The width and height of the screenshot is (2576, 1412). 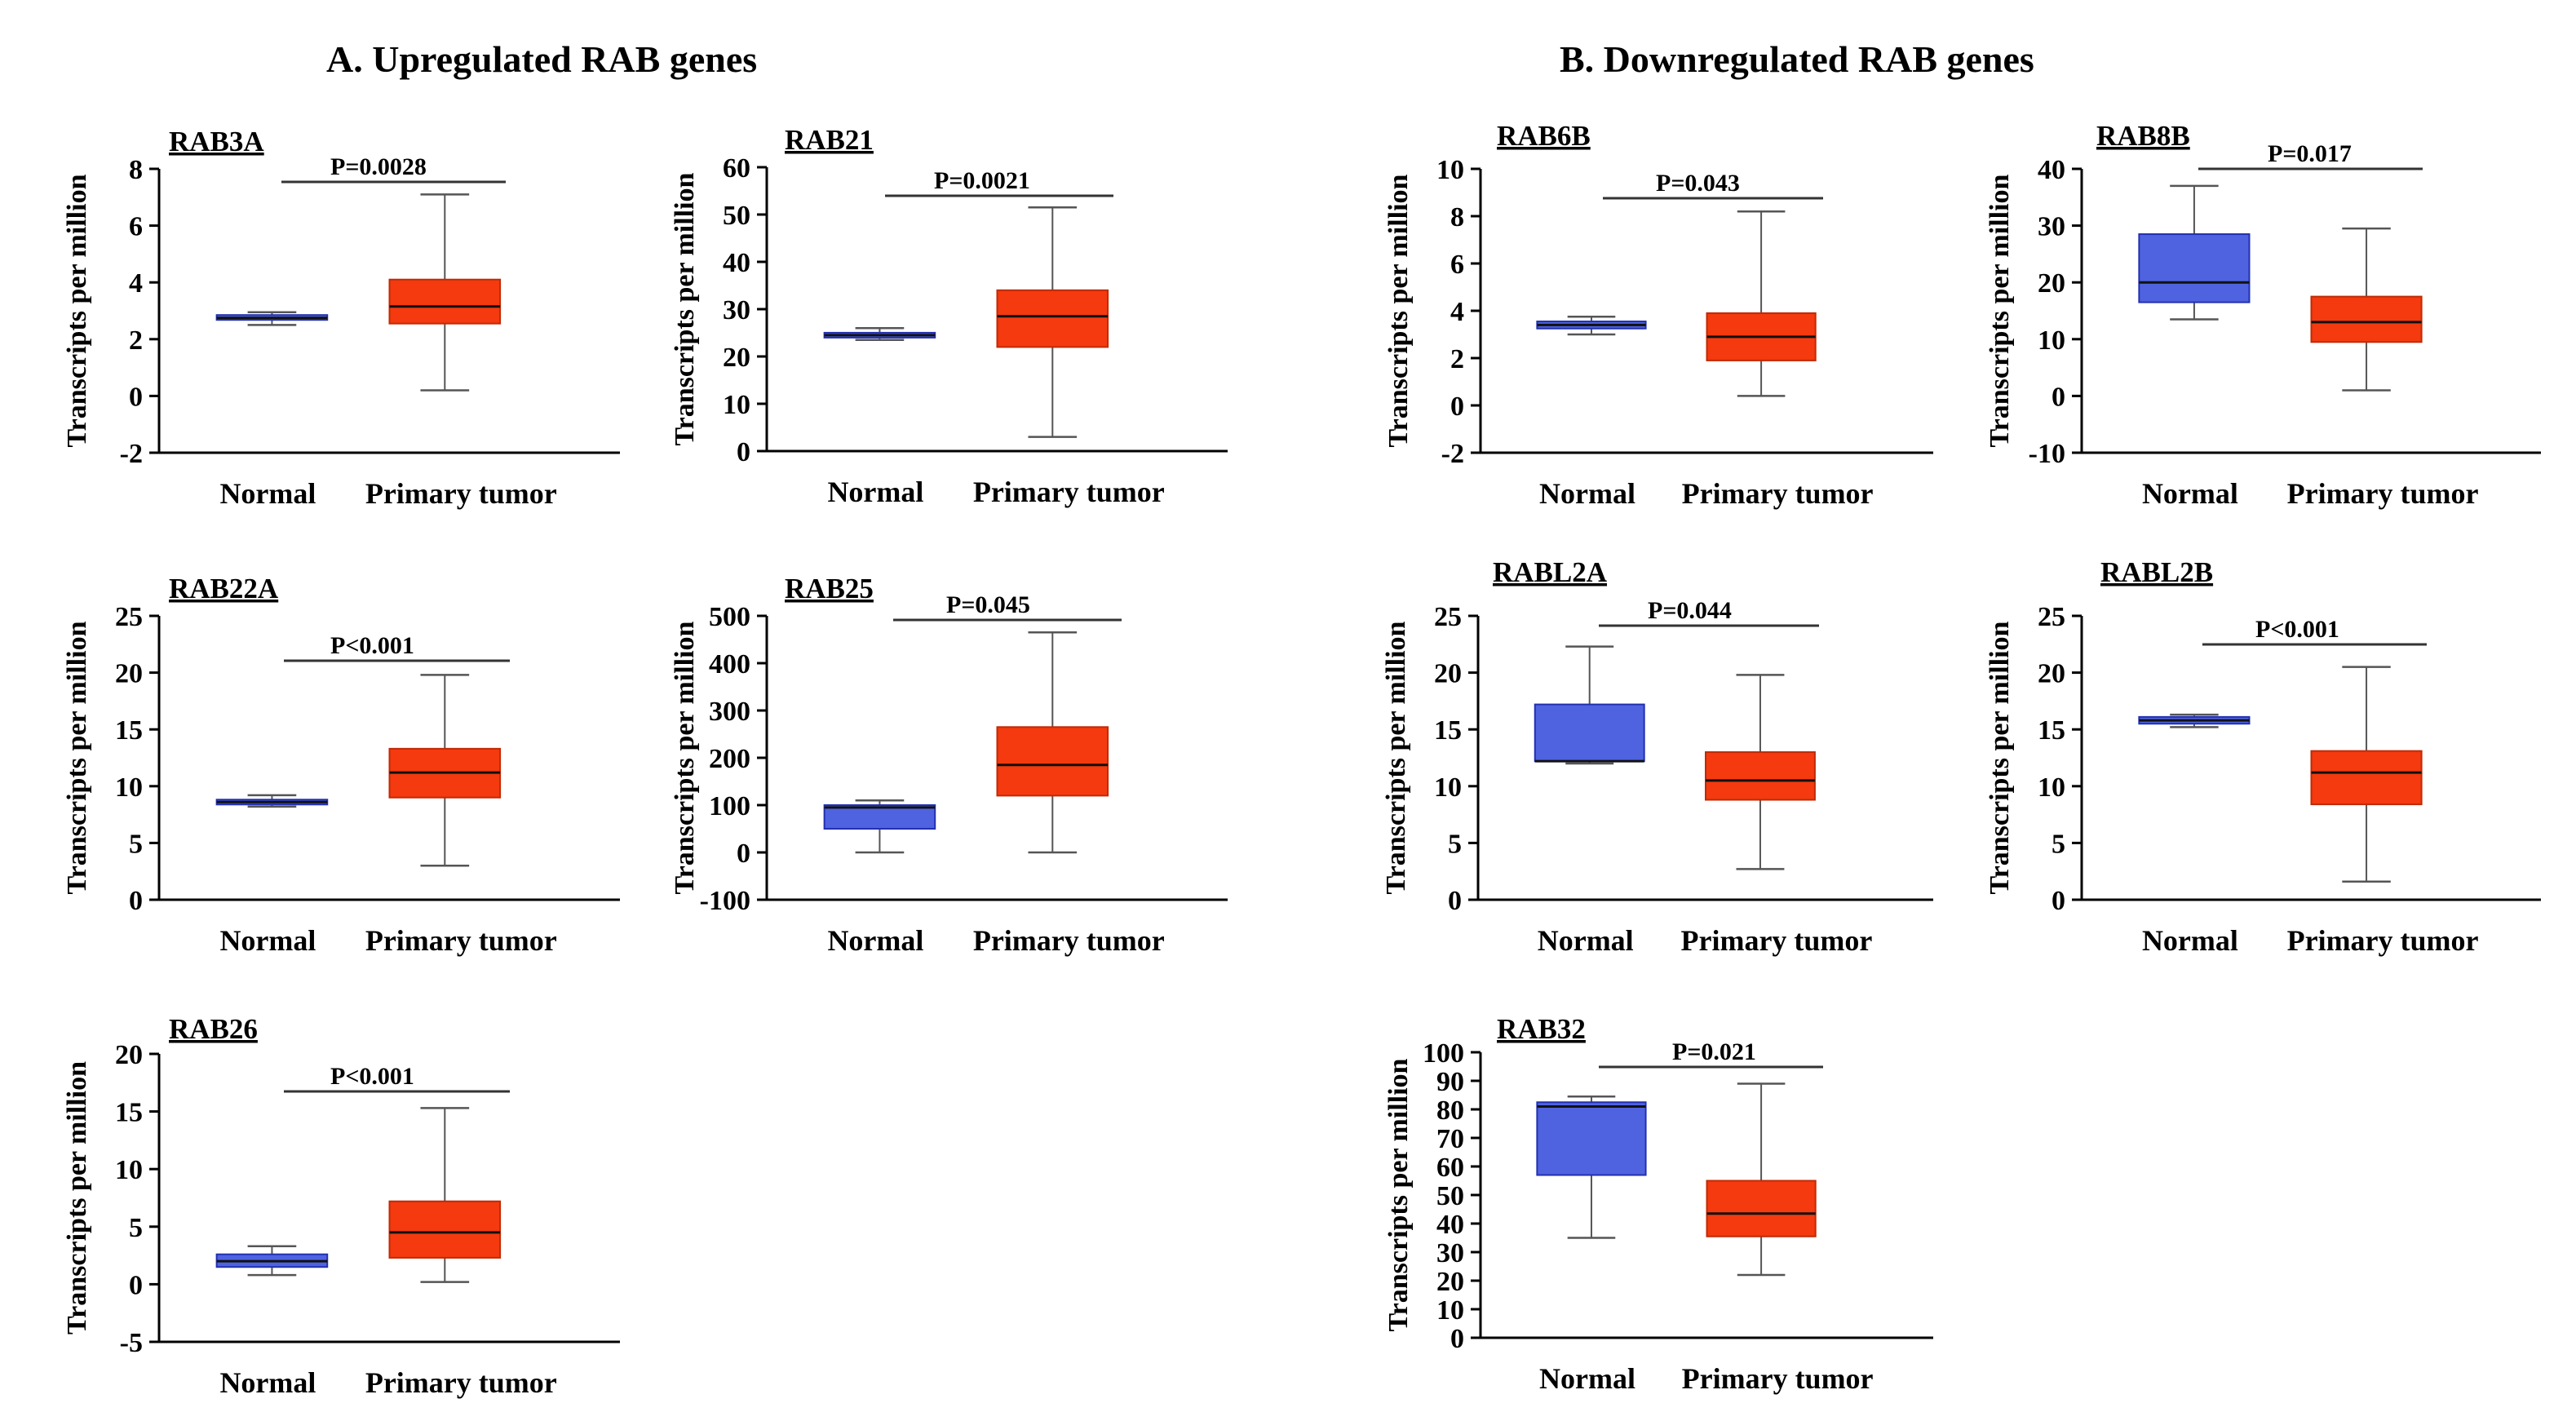 What do you see at coordinates (1448, 617) in the screenshot?
I see `y-tick-label: 25` at bounding box center [1448, 617].